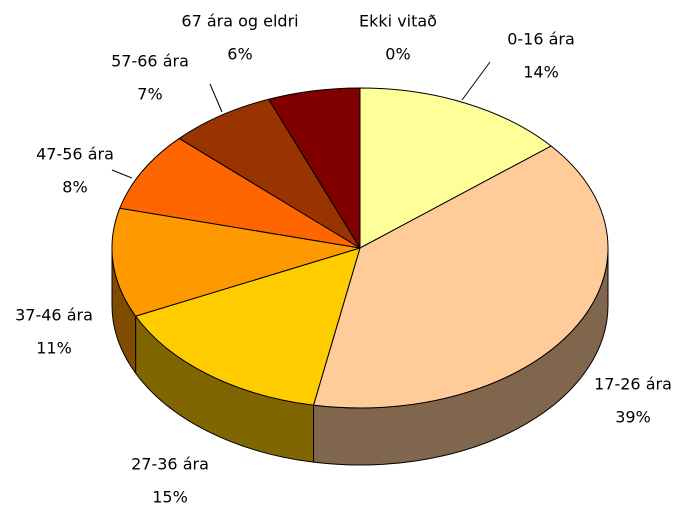 The width and height of the screenshot is (680, 506). What do you see at coordinates (239, 21) in the screenshot?
I see `category-label: 67 ára og eldri` at bounding box center [239, 21].